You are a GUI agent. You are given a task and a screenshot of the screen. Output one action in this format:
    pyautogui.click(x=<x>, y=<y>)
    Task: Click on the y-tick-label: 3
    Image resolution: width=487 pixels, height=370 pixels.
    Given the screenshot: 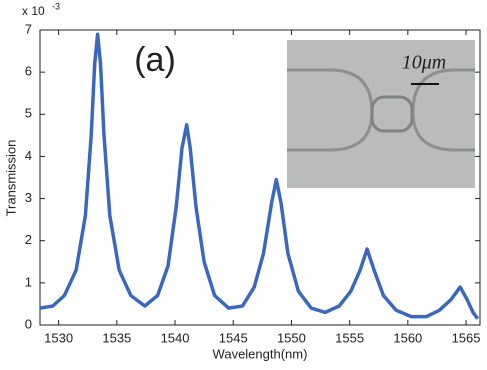 What is the action you would take?
    pyautogui.click(x=28, y=197)
    